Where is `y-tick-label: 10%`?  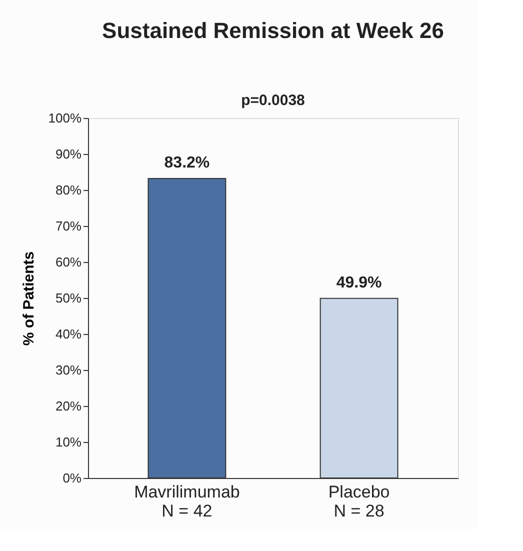
y-tick-label: 10% is located at coordinates (68, 442).